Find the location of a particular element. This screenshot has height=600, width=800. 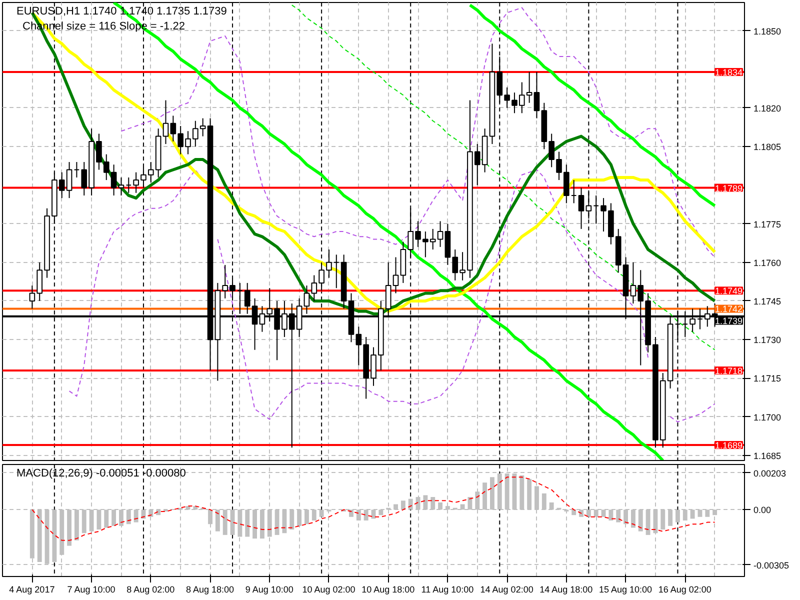

ref-line-label: 1.1689 is located at coordinates (728, 445).